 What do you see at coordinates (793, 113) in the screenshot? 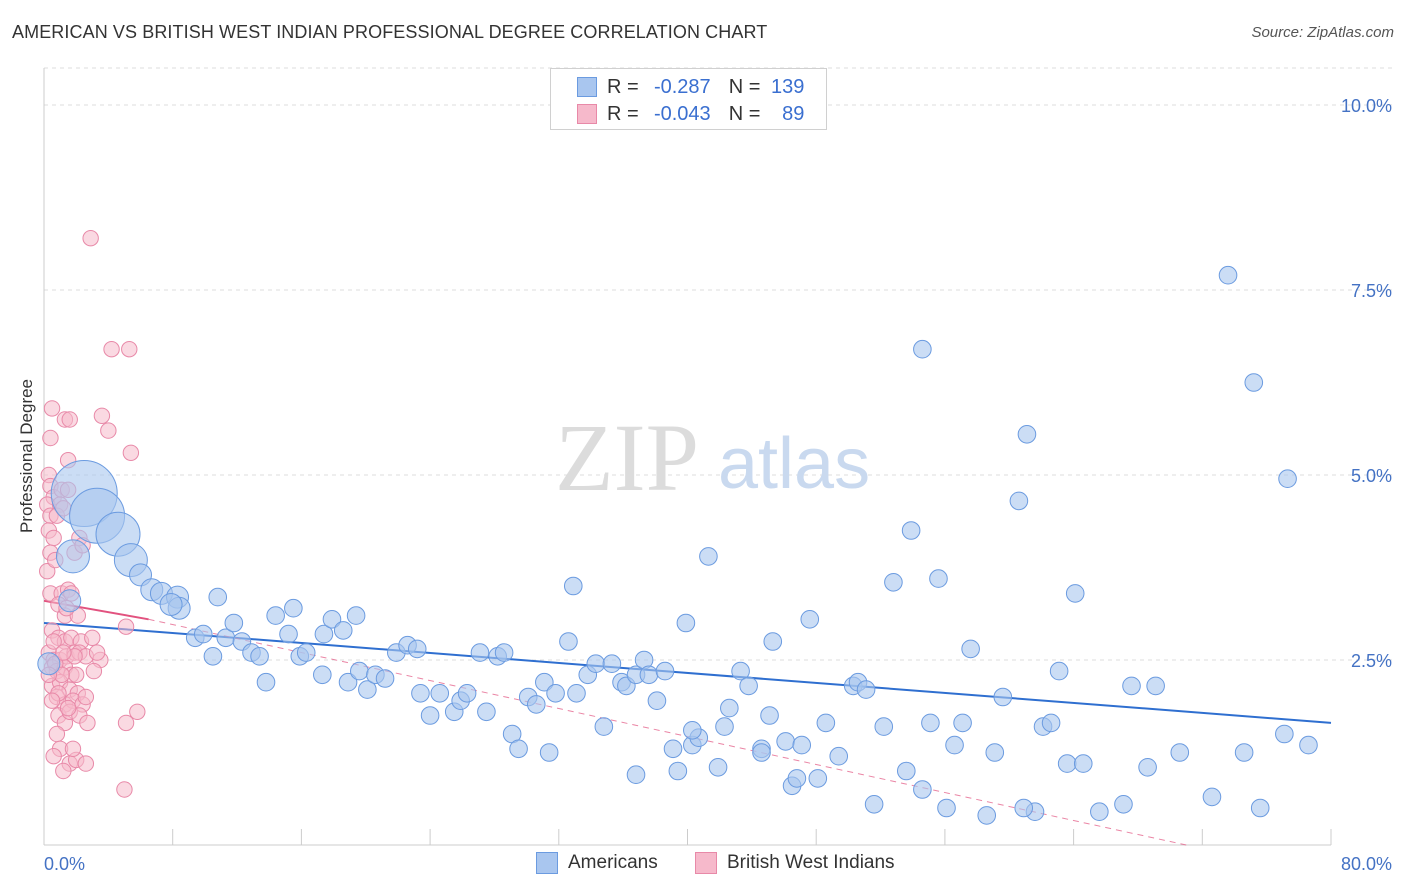
I see `legend-n-value: 89` at bounding box center [793, 113].